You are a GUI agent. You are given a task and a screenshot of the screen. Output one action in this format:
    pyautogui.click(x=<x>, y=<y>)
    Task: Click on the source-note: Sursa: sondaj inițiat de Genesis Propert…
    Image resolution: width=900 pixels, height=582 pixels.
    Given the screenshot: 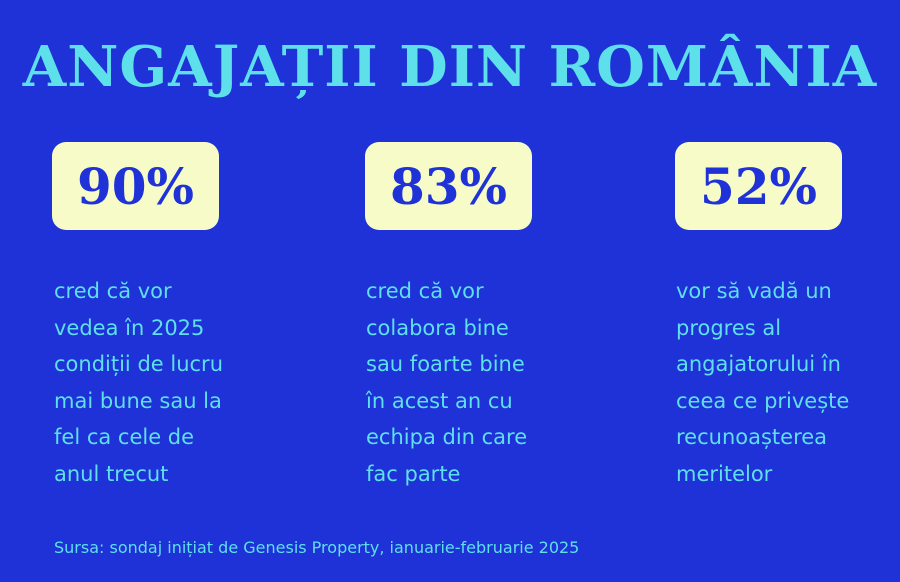 What is the action you would take?
    pyautogui.click(x=317, y=547)
    